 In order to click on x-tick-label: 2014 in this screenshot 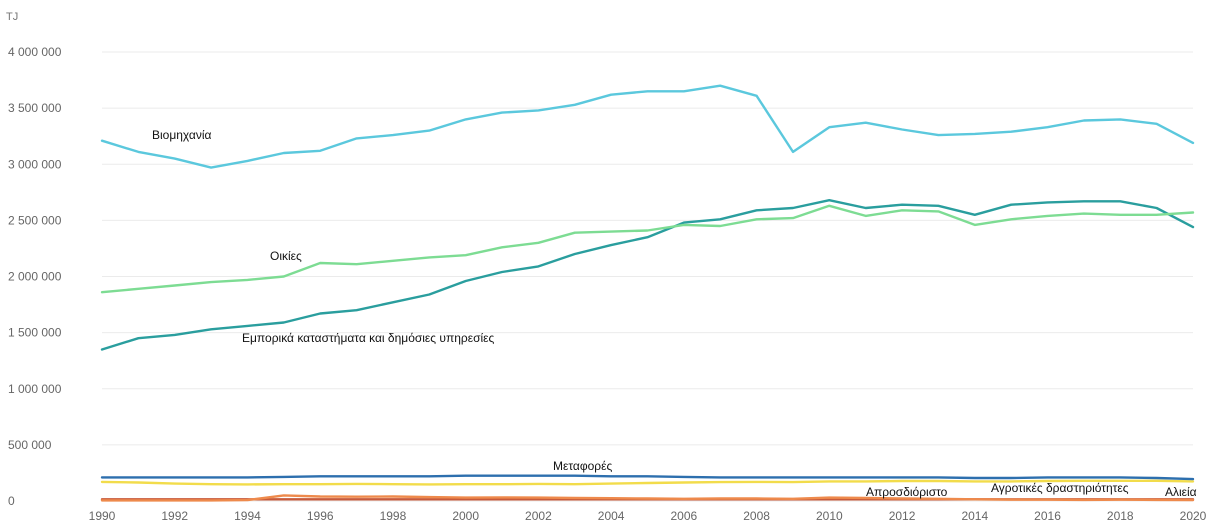, I will do `click(974, 516)`.